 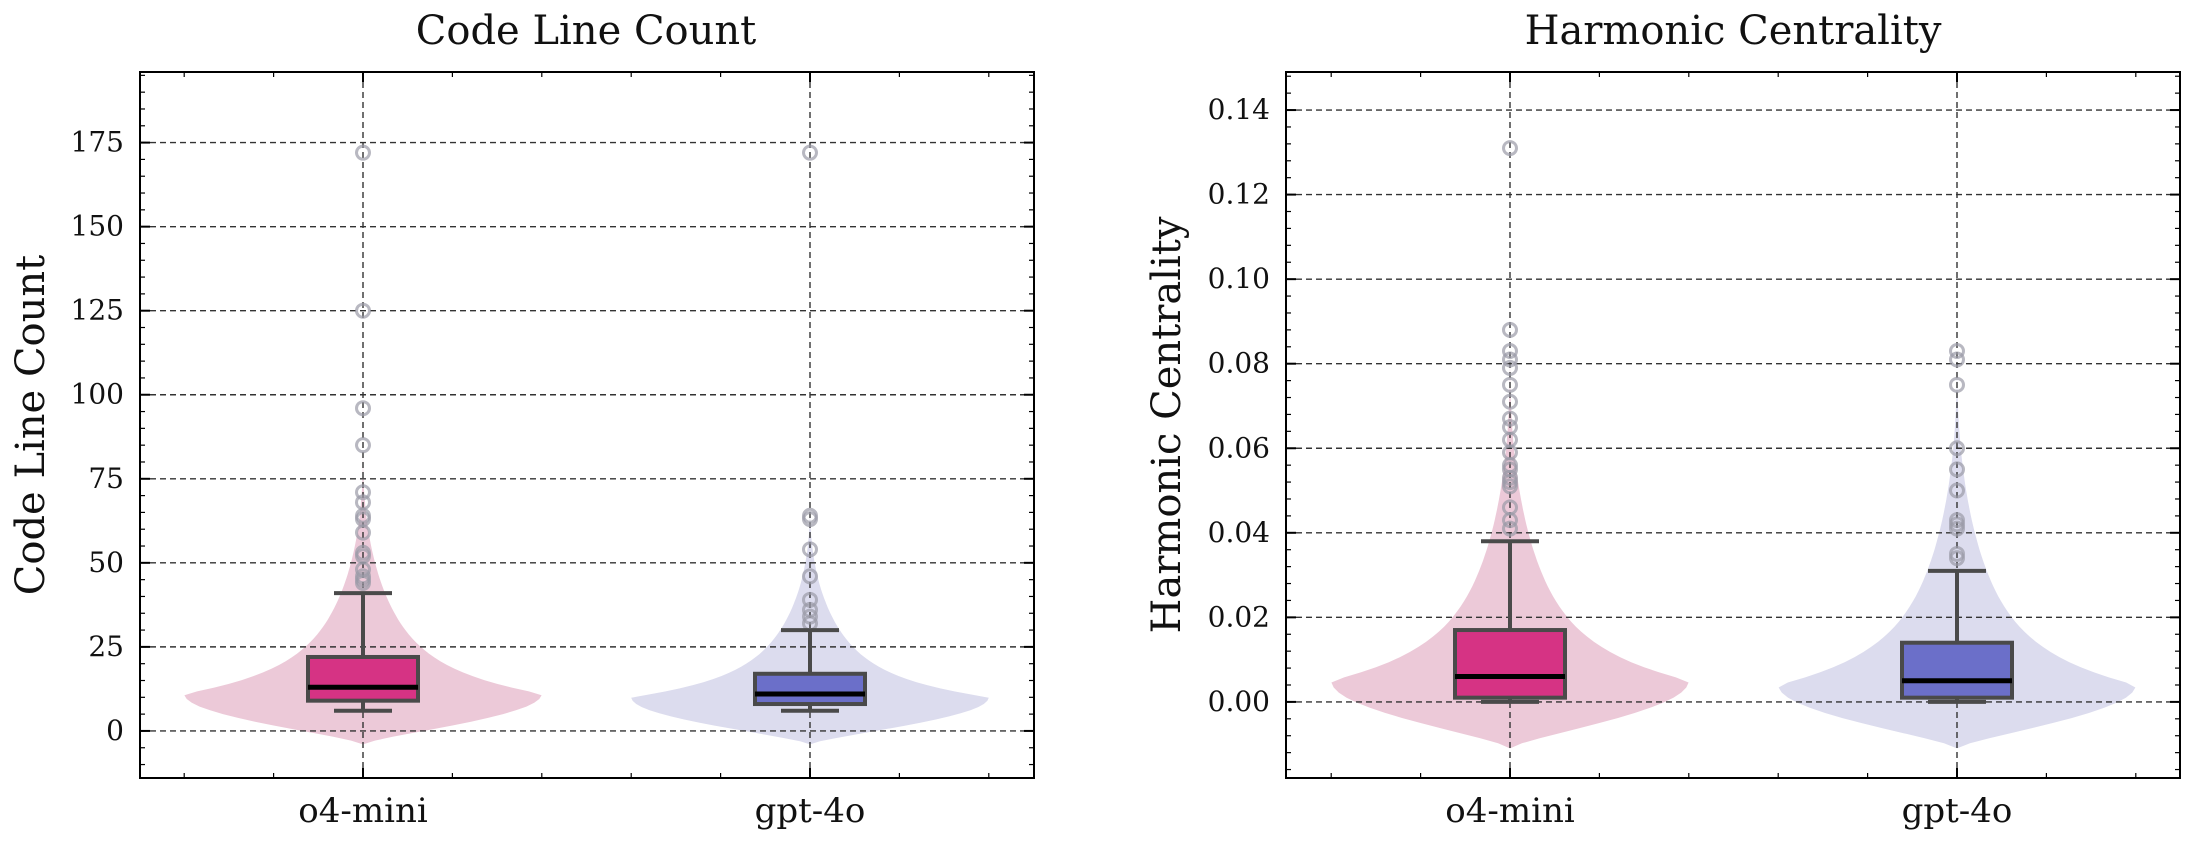 I want to click on ytick-label-2: 50, so click(x=106, y=562).